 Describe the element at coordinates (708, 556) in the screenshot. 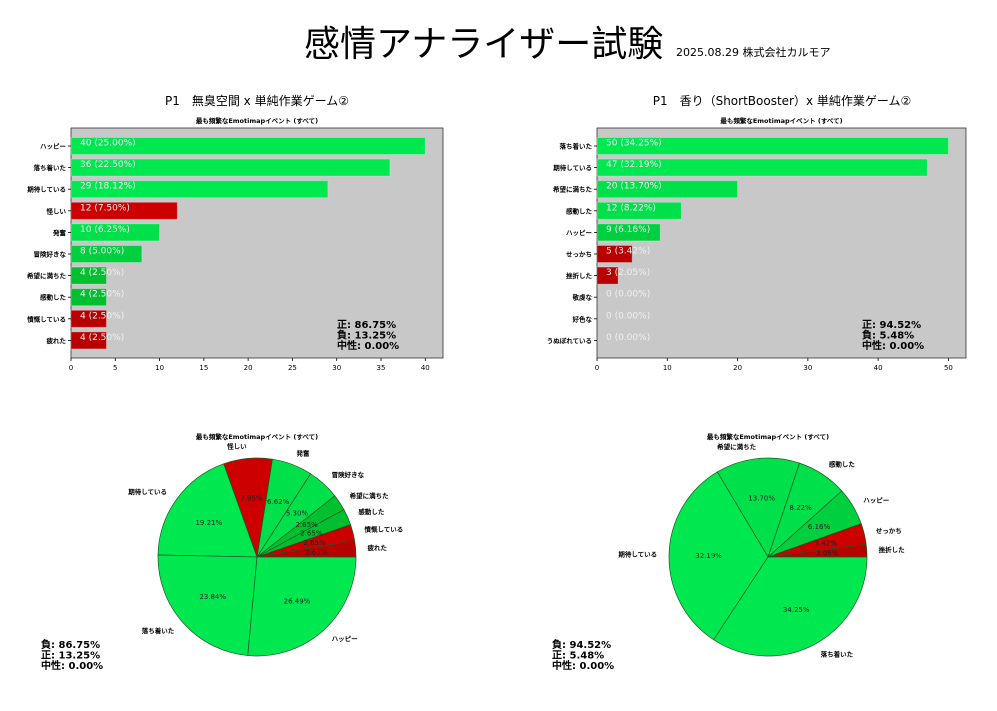

I see `pie-slice-pct: 32.19%` at that location.